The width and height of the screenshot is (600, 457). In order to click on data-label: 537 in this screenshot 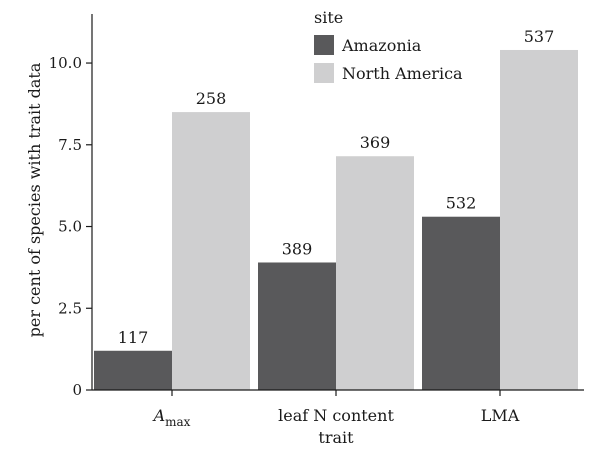, I will do `click(539, 36)`.